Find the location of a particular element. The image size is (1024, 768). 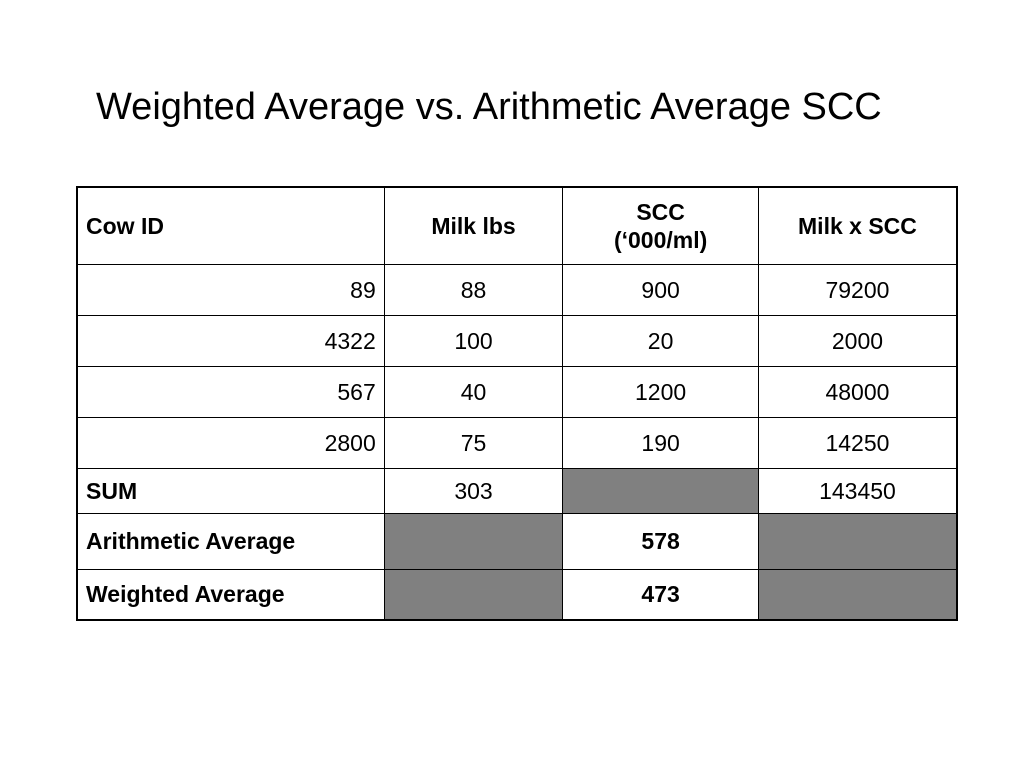

cell-milk-lbs: 100 is located at coordinates (473, 340).